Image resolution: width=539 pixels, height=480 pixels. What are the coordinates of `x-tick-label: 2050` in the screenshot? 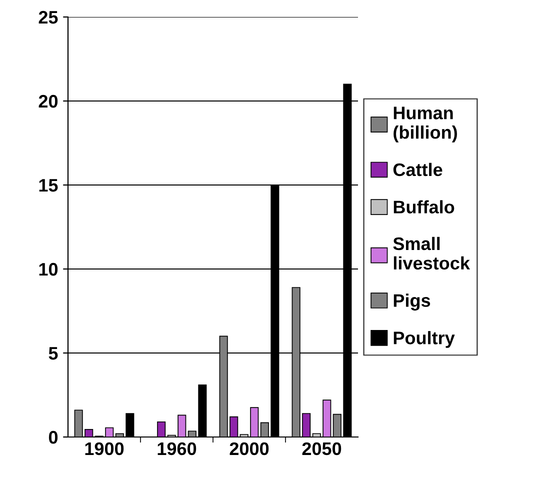 It's located at (322, 449).